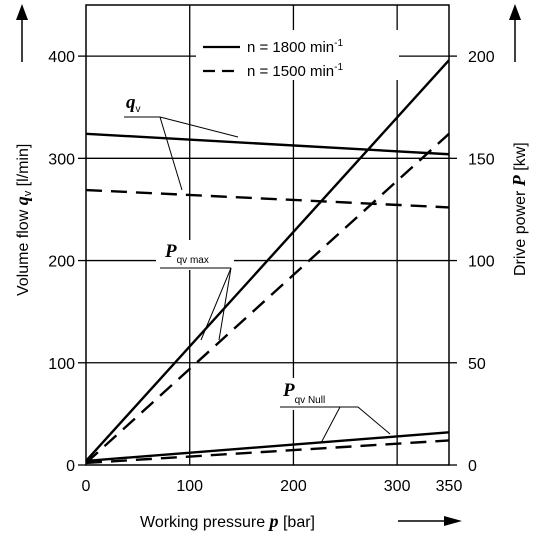 The height and width of the screenshot is (537, 533). I want to click on y-right-axis-title-unit: [kw], so click(520, 158).